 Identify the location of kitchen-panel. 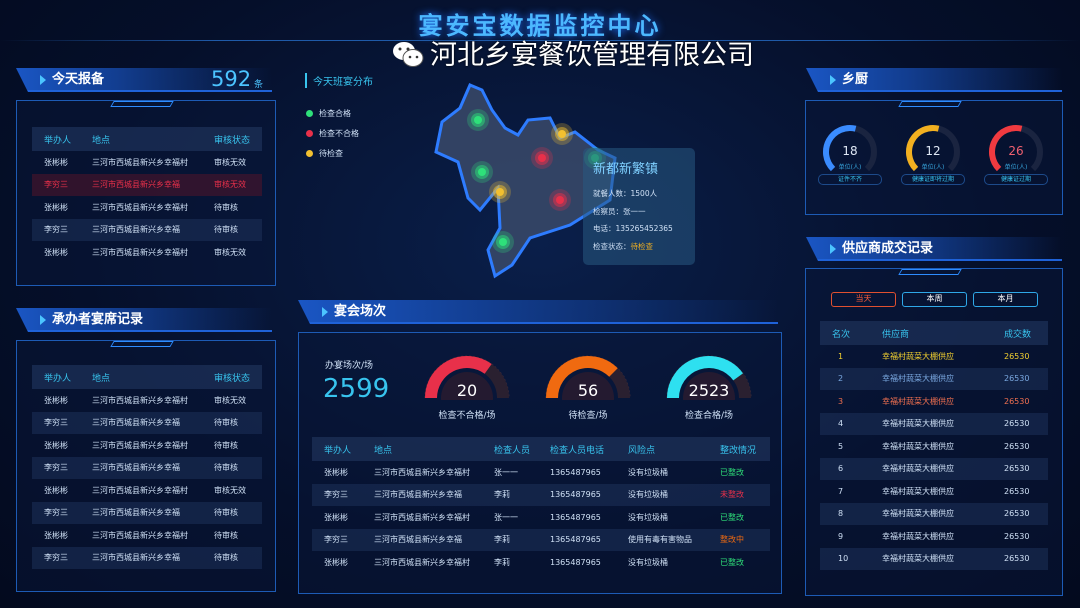
(934, 157).